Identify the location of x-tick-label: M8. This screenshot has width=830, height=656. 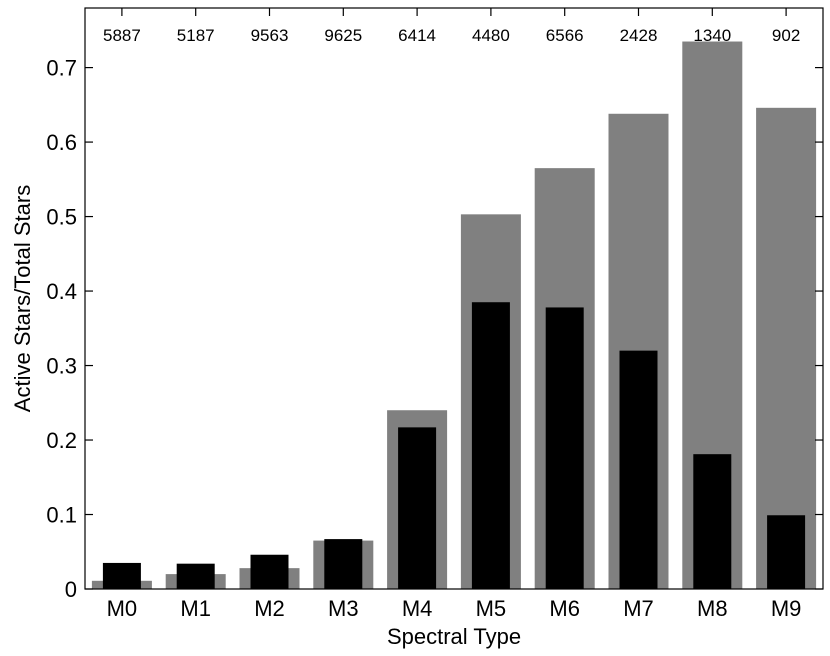
(712, 608).